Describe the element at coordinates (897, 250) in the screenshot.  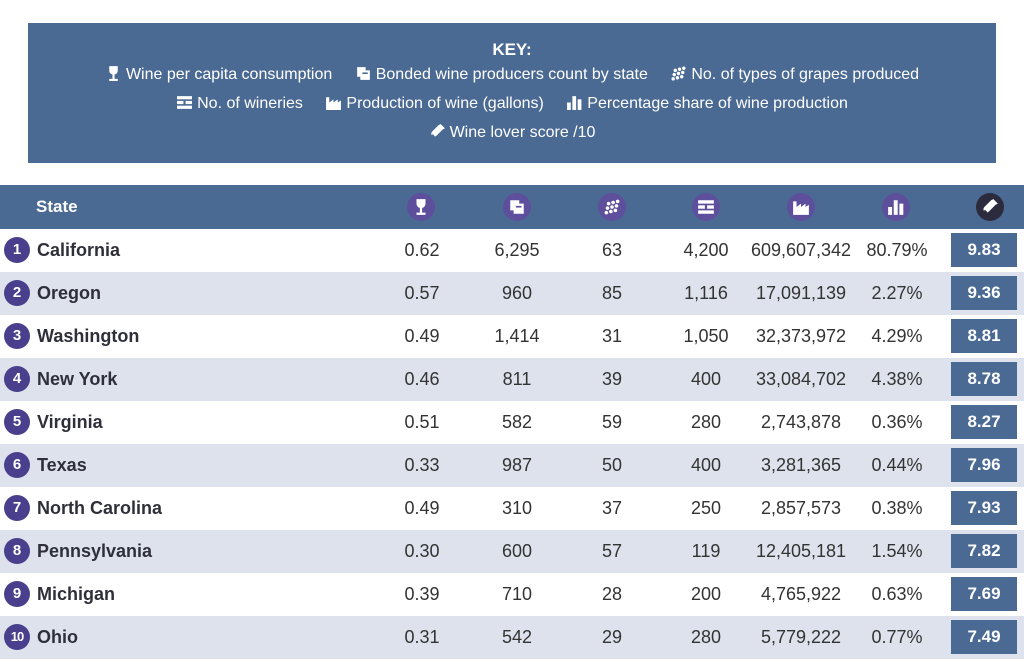
I see `share-cell: 80.79%` at that location.